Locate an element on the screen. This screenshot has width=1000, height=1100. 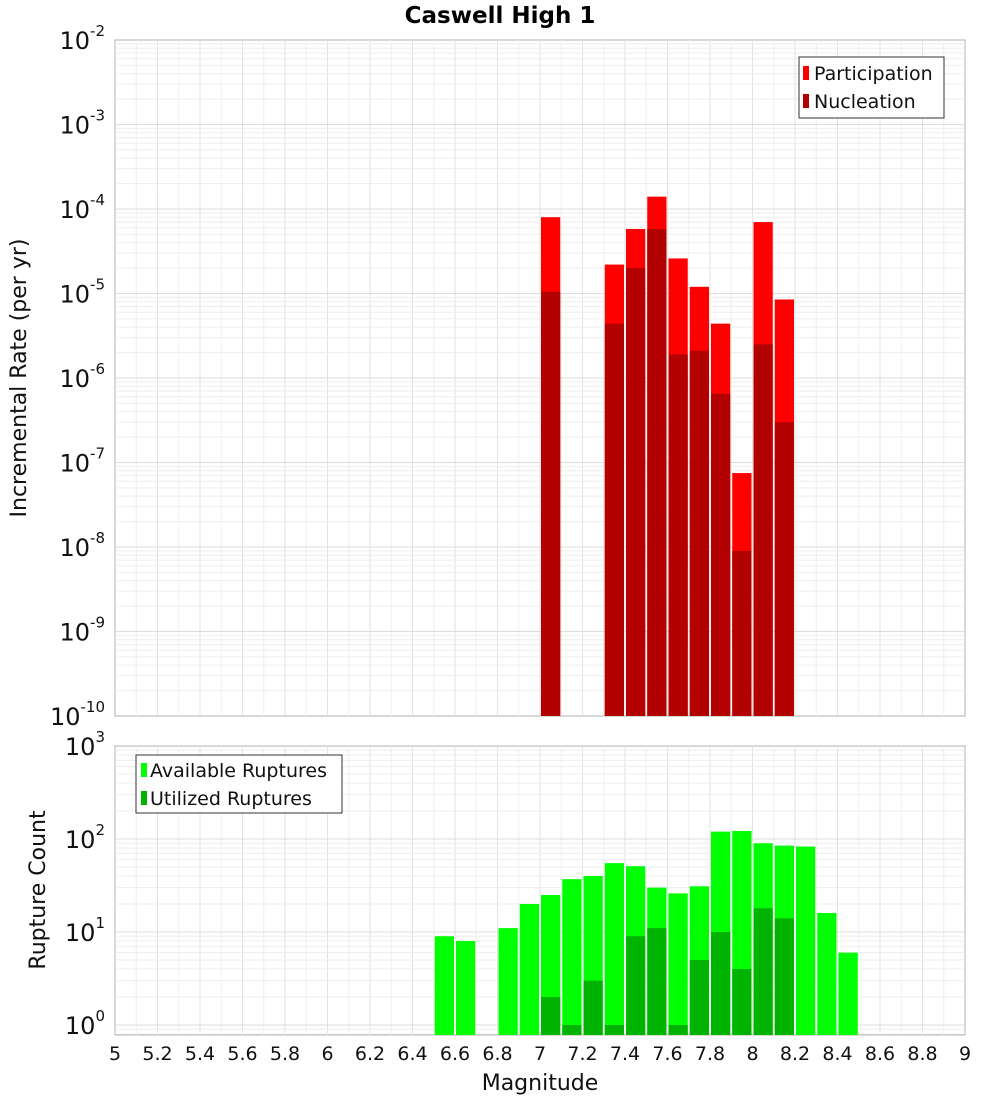
legend-swatch-nucleation is located at coordinates (806, 101).